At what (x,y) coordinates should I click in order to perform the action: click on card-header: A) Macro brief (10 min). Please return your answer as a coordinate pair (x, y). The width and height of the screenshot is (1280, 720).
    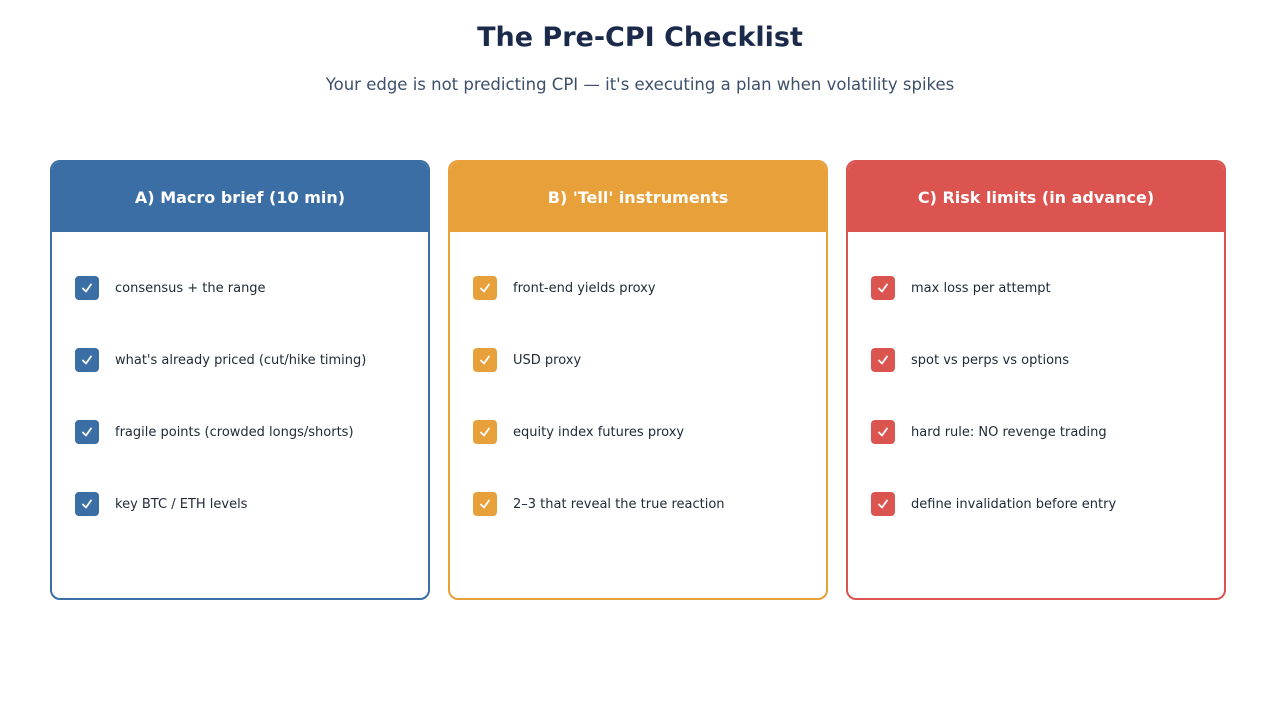
    Looking at the image, I should click on (240, 197).